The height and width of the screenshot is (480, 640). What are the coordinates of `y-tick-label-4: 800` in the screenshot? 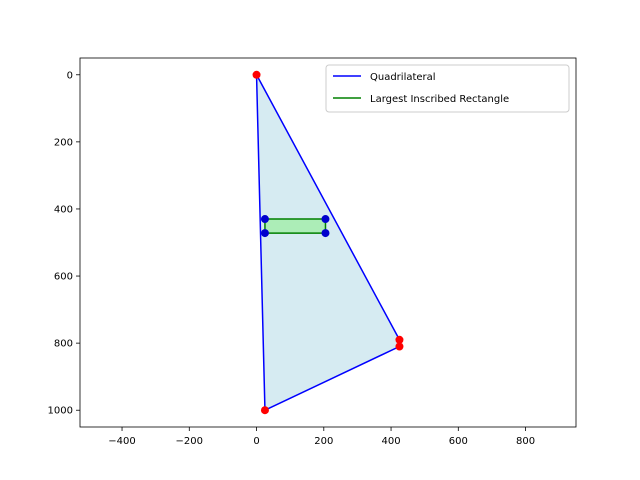 It's located at (63, 344).